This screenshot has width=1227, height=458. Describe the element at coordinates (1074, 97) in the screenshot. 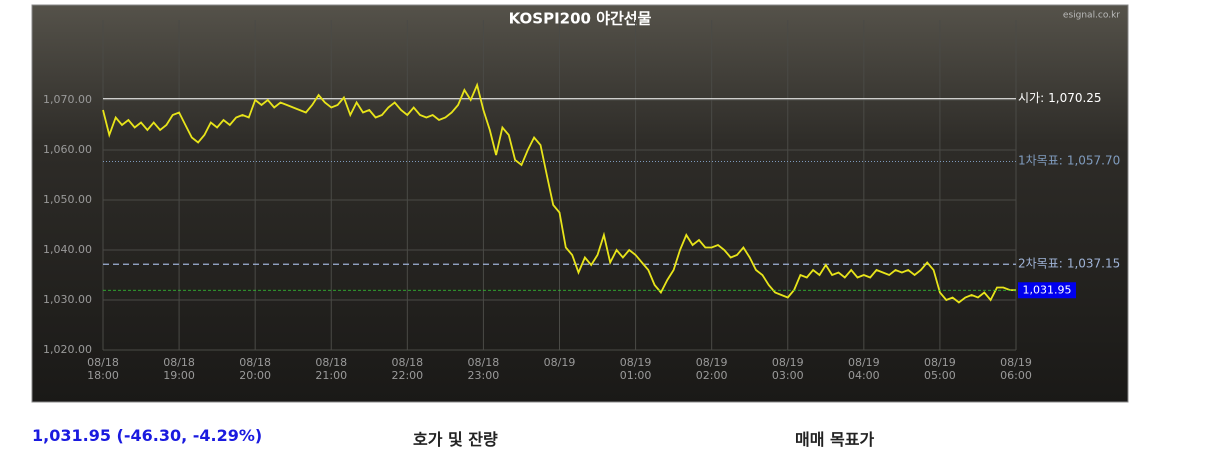

I see `reference-value: 1,070.25` at that location.